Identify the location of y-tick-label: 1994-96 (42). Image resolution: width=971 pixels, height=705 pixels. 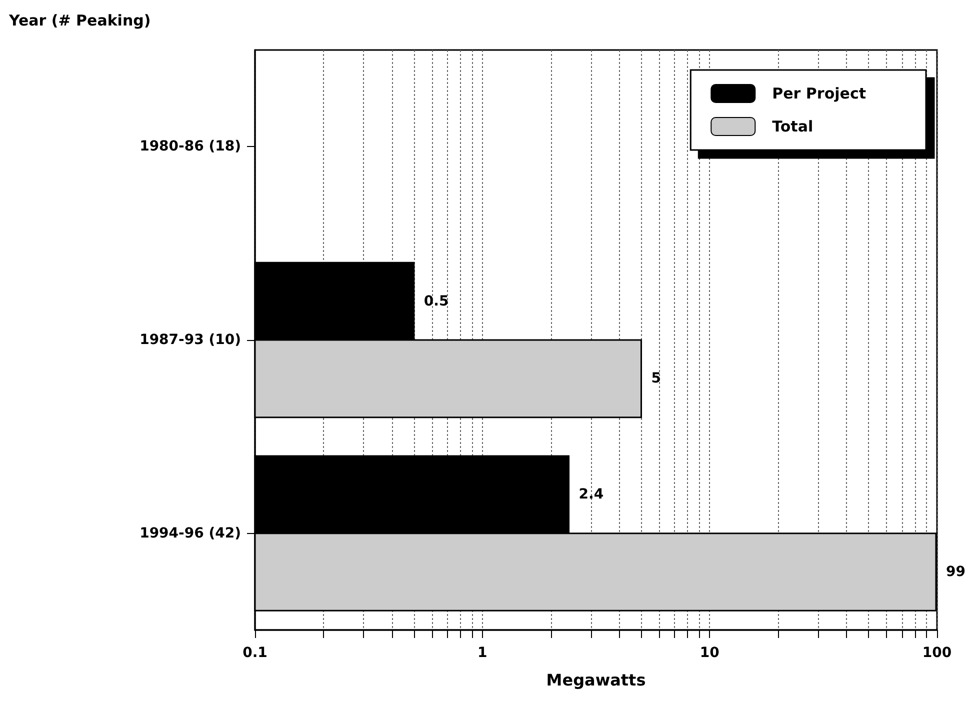
(190, 533).